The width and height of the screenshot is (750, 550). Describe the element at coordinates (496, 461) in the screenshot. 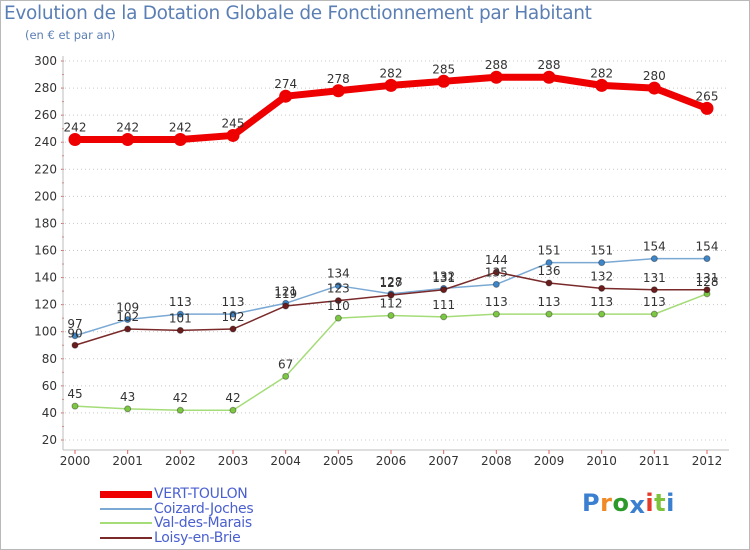

I see `x-tick-label: 2008` at that location.